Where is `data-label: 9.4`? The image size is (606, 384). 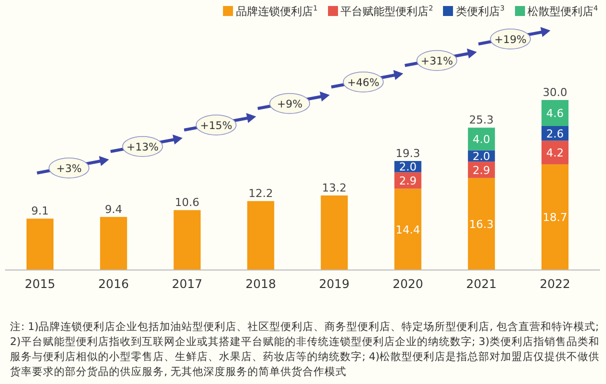 data-label: 9.4 is located at coordinates (113, 209).